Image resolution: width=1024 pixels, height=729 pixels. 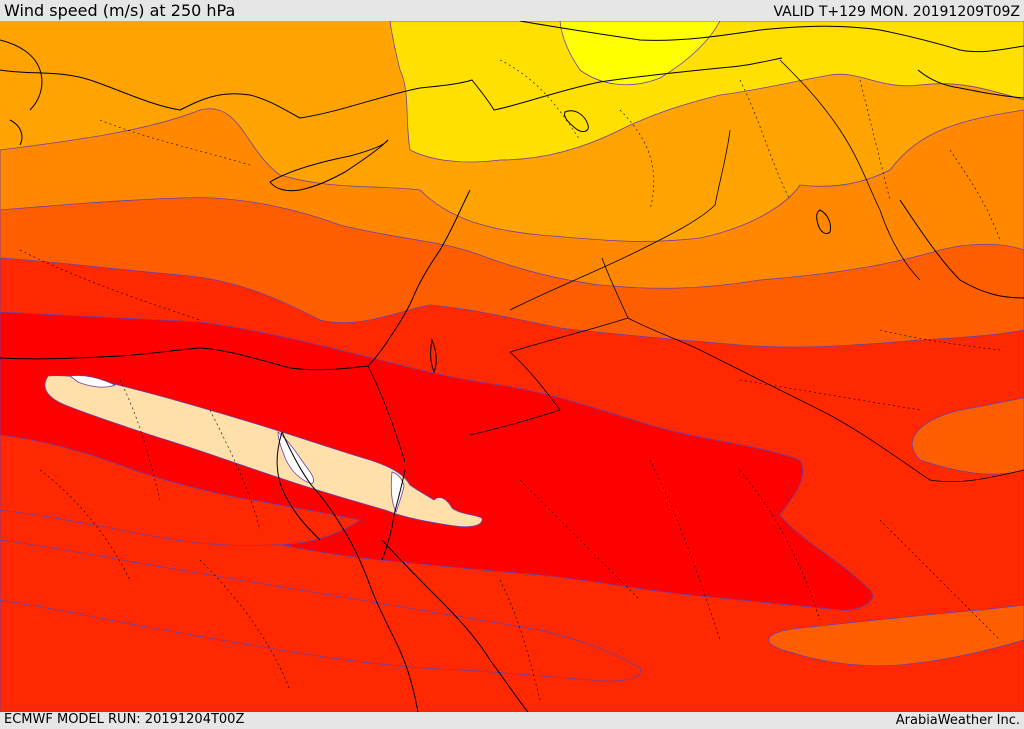 I want to click on dead-sea, so click(x=433, y=356).